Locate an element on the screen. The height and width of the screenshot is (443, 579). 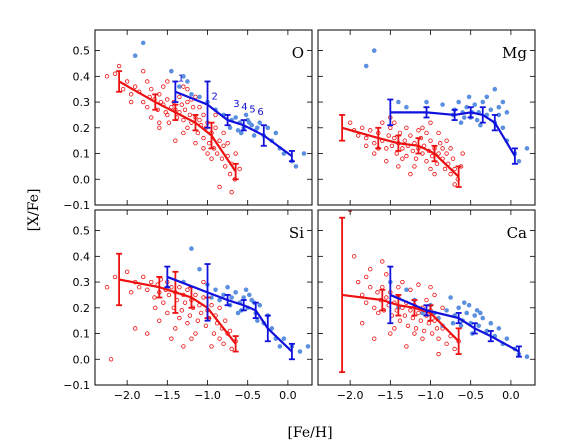
blue-trend-line is located at coordinates (454, 323).